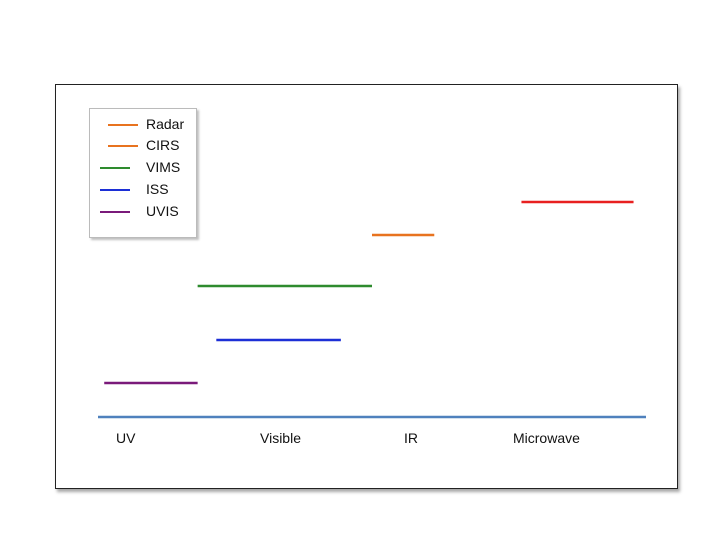 The height and width of the screenshot is (540, 720). I want to click on legend-label-radar: Radar, so click(165, 124).